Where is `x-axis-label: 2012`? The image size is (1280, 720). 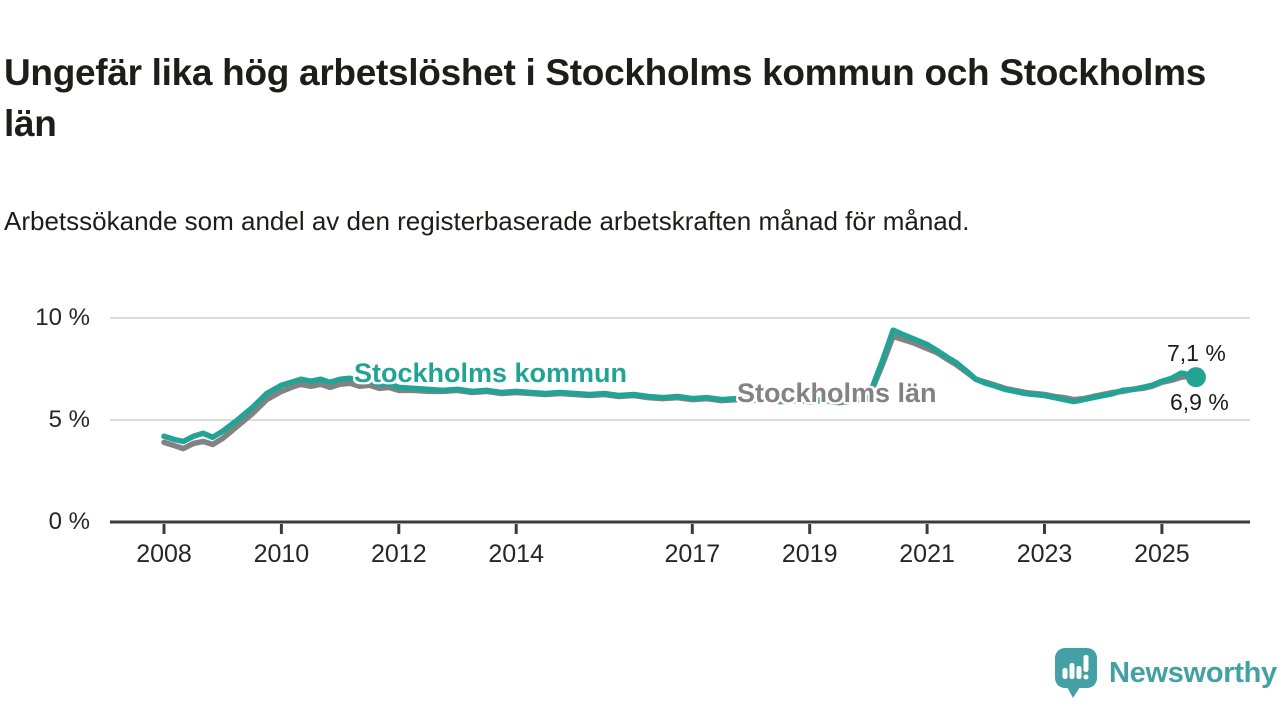
x-axis-label: 2012 is located at coordinates (398, 554).